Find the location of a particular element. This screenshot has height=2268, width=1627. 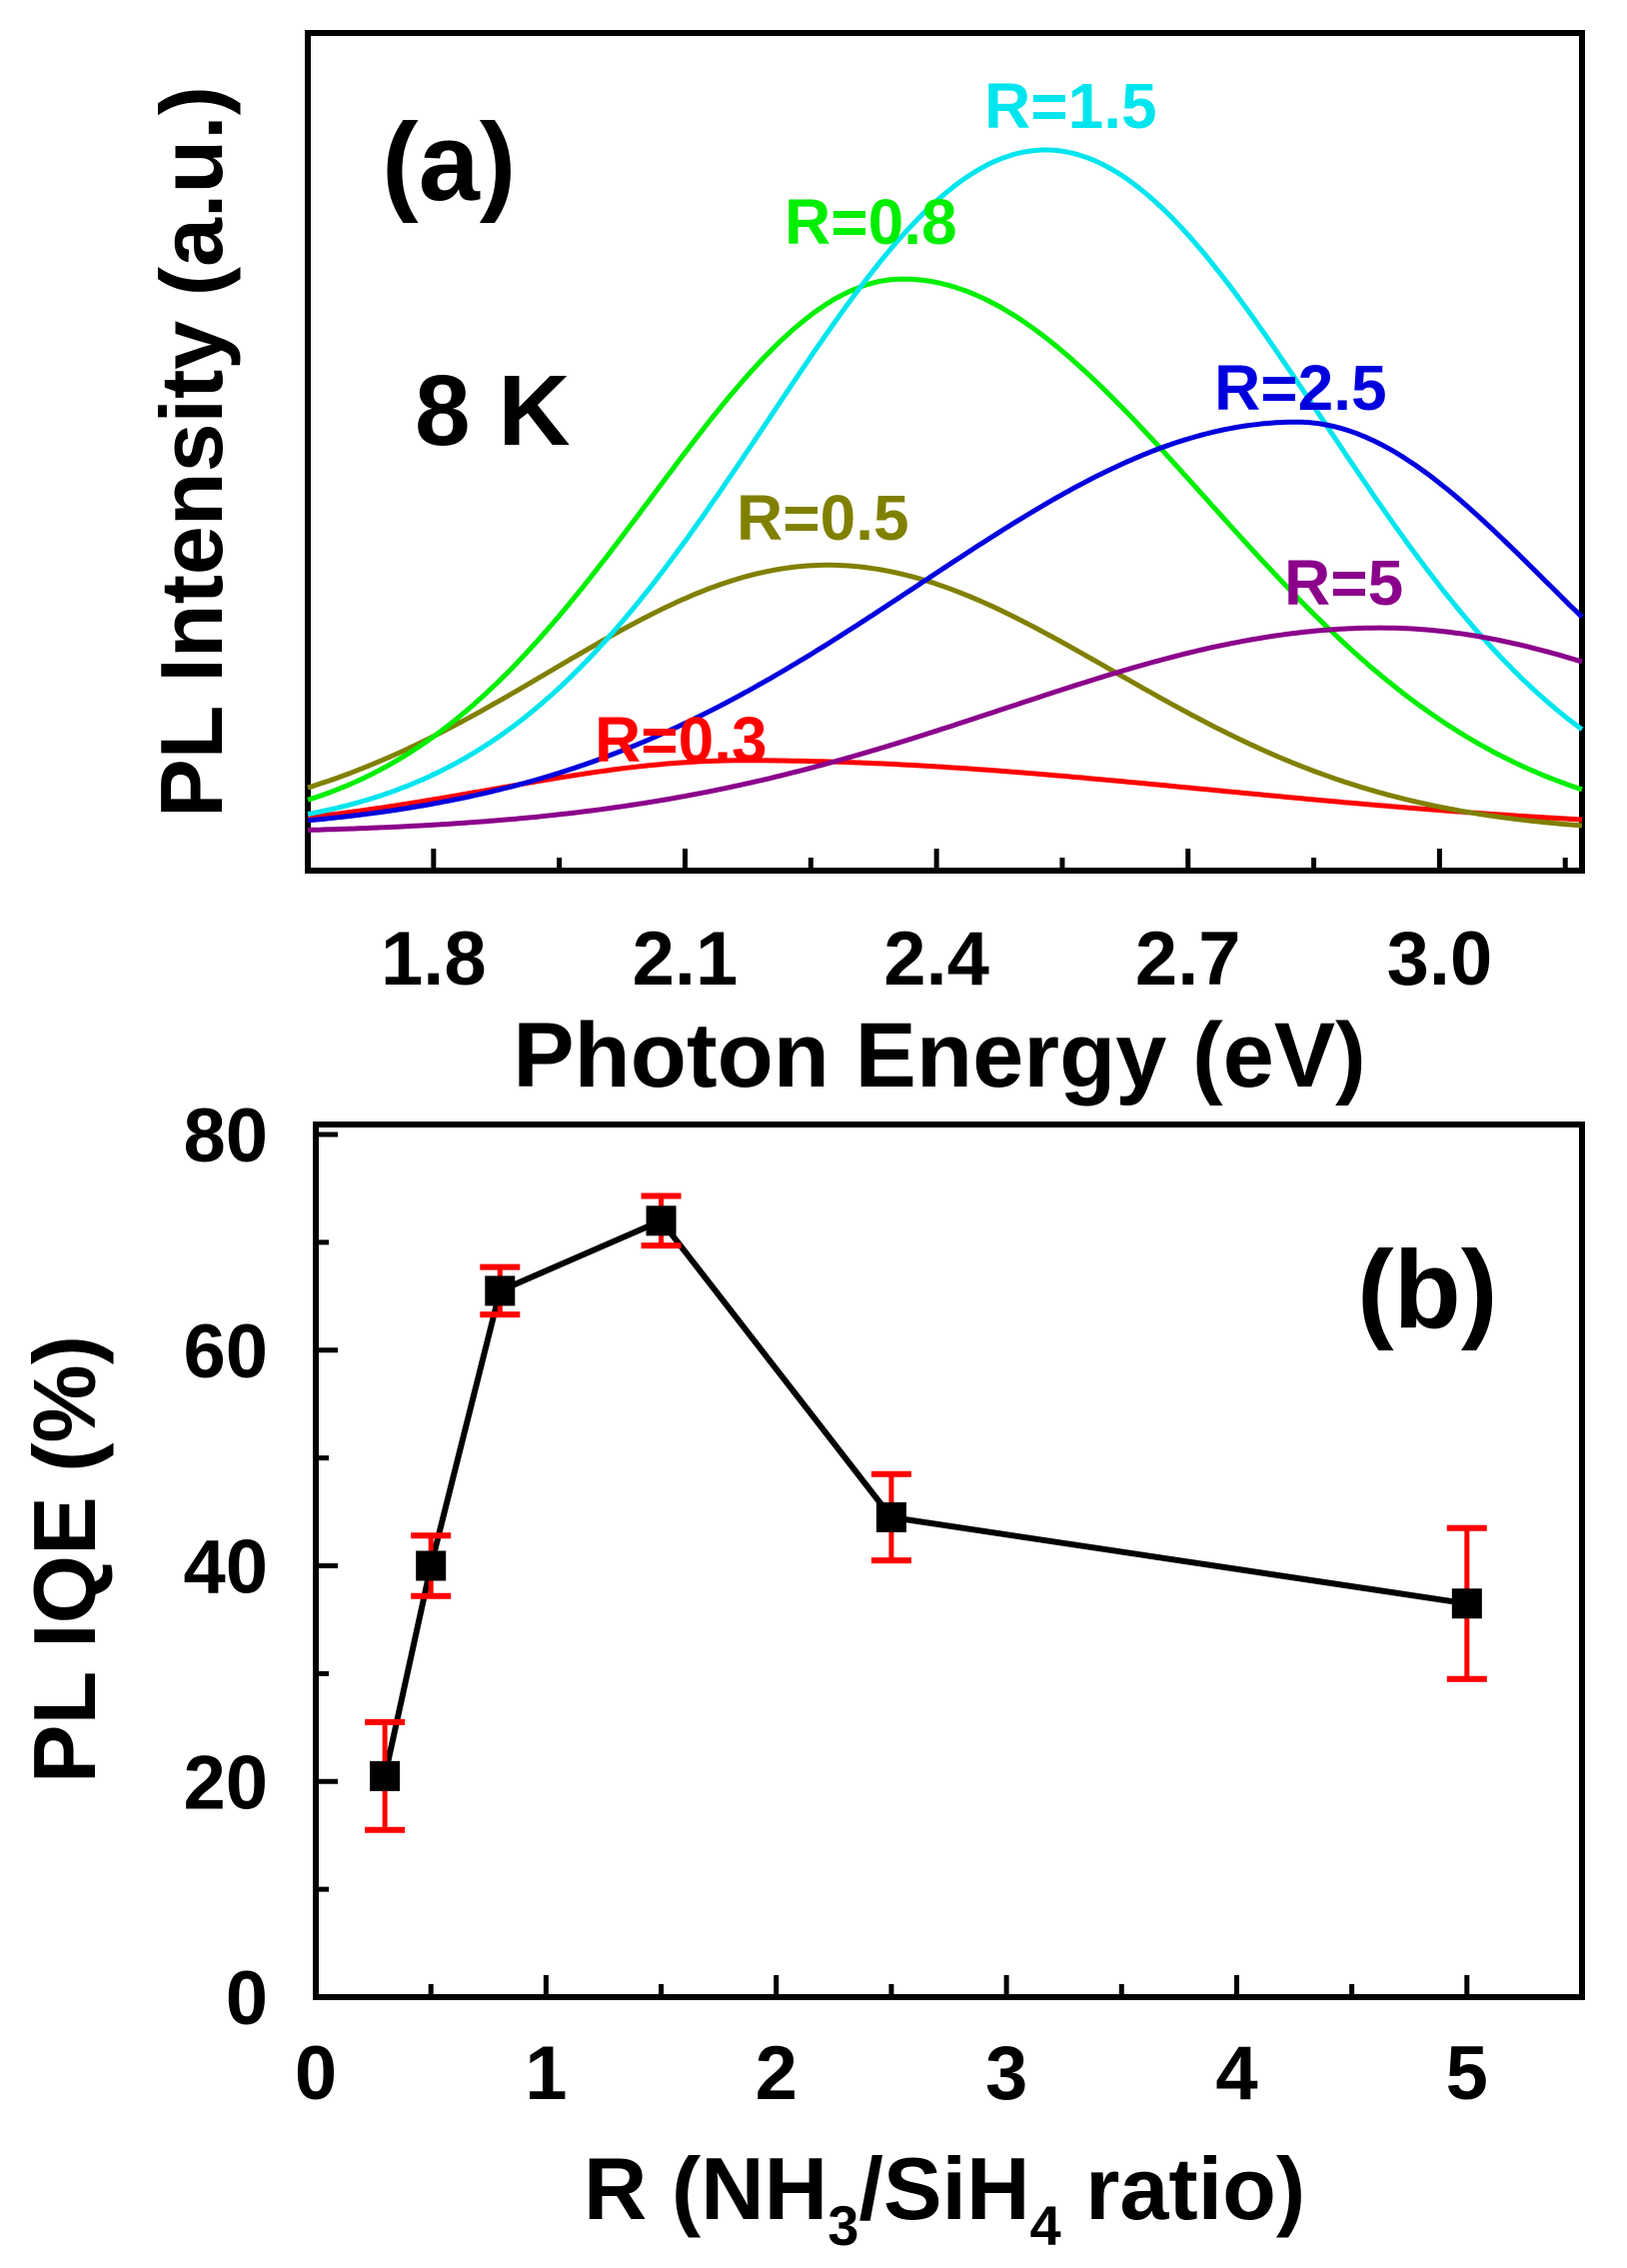

b-y-tick-label: 40 is located at coordinates (225, 1568).